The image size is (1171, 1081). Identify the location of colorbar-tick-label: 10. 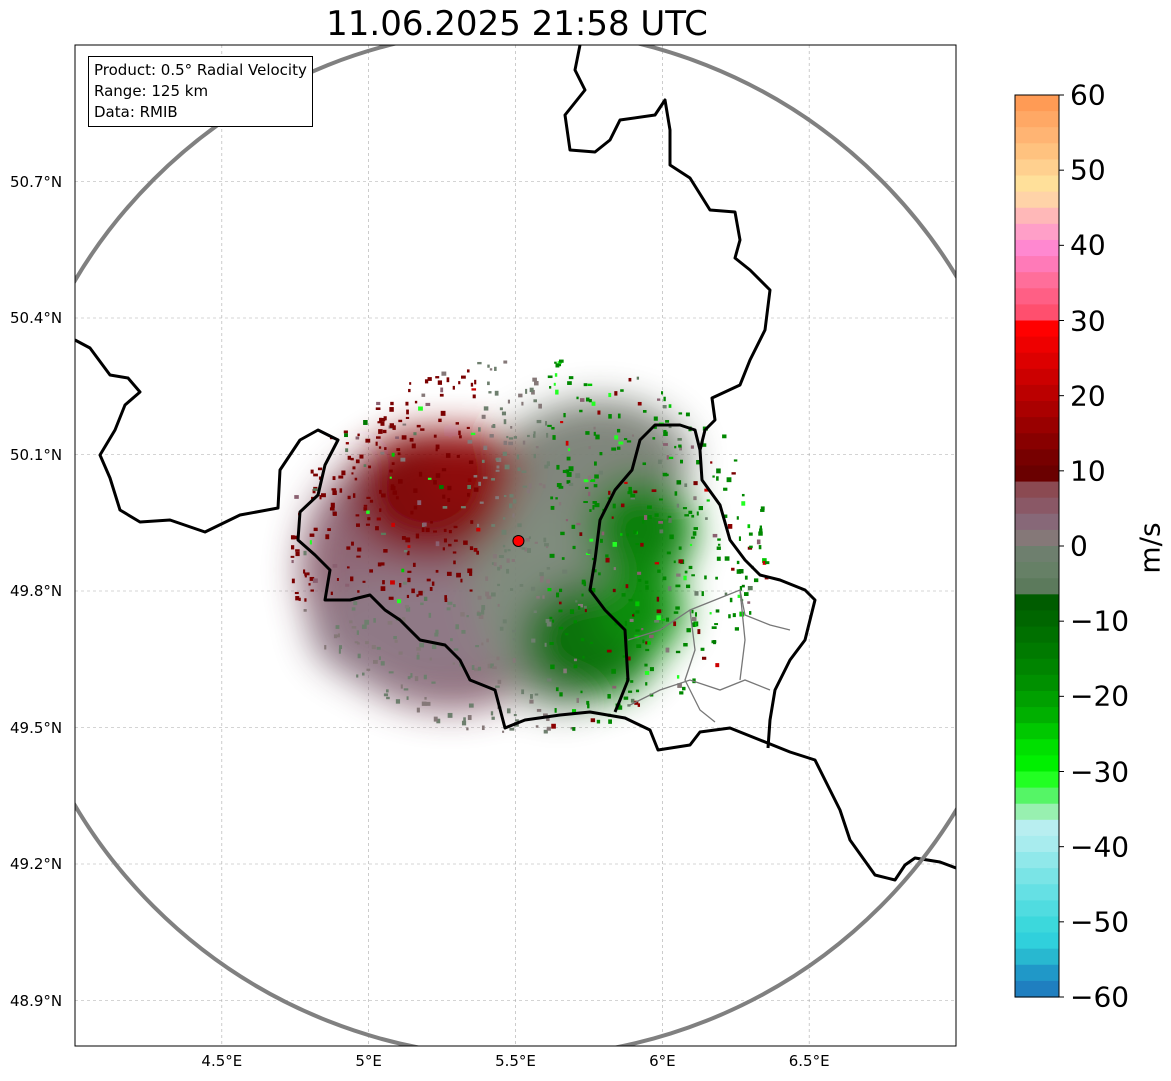
(1088, 471).